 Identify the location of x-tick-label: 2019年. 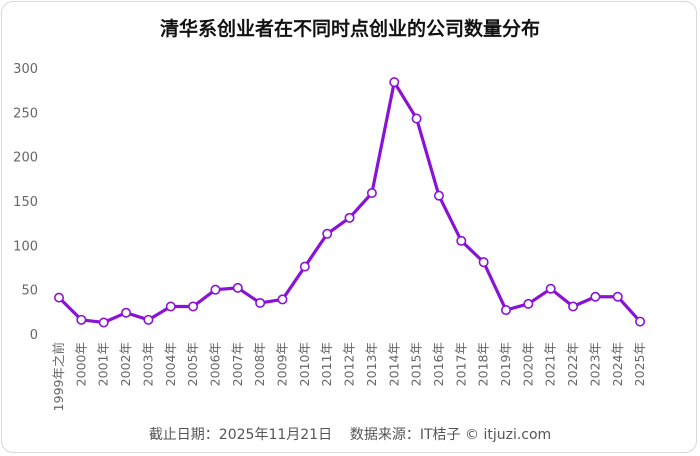
(505, 364).